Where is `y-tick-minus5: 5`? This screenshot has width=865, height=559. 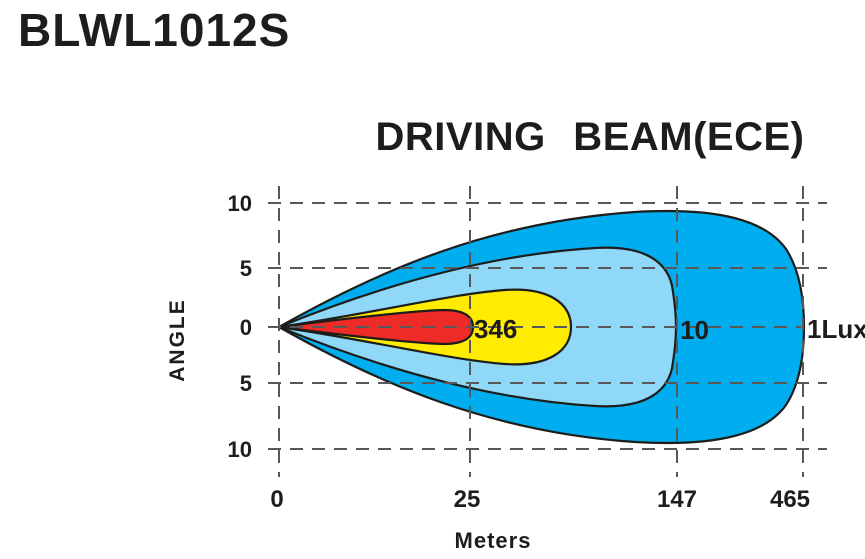 y-tick-minus5: 5 is located at coordinates (246, 383).